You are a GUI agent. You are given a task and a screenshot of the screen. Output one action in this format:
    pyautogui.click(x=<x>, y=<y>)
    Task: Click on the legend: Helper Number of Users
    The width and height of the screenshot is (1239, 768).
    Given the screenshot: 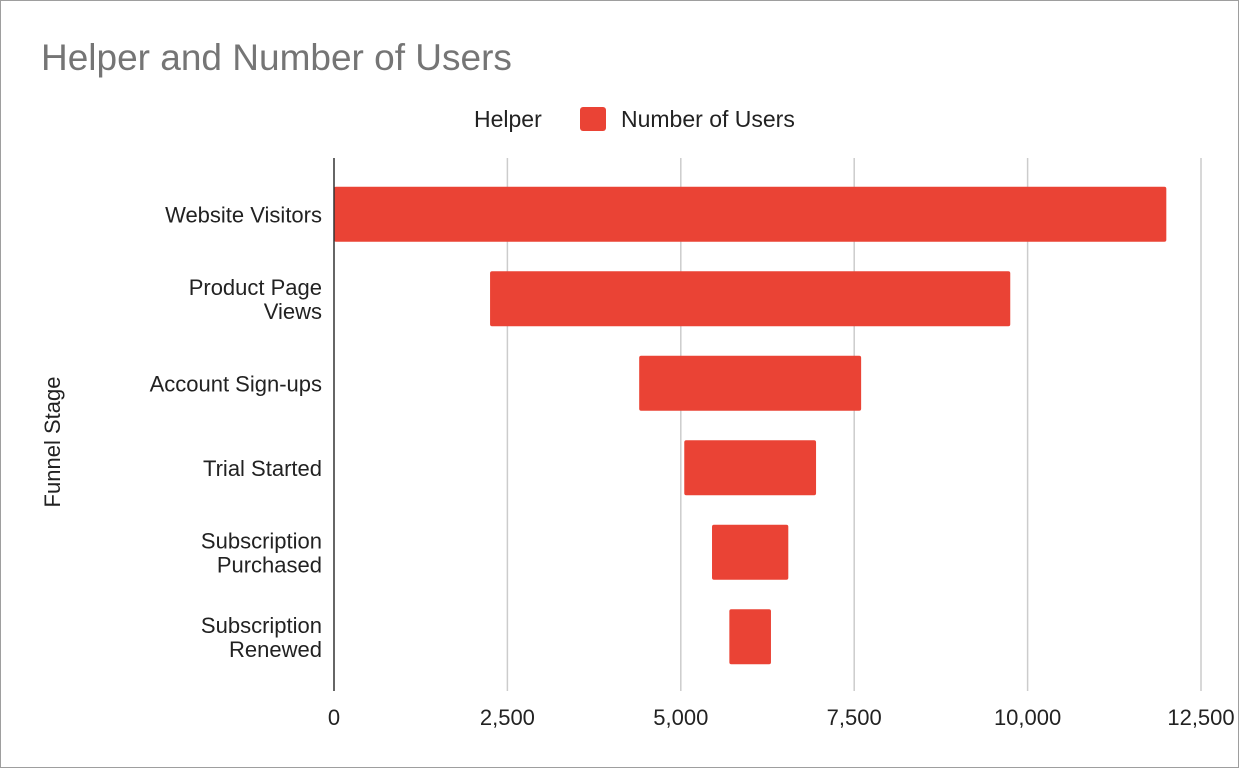 What is the action you would take?
    pyautogui.click(x=620, y=119)
    